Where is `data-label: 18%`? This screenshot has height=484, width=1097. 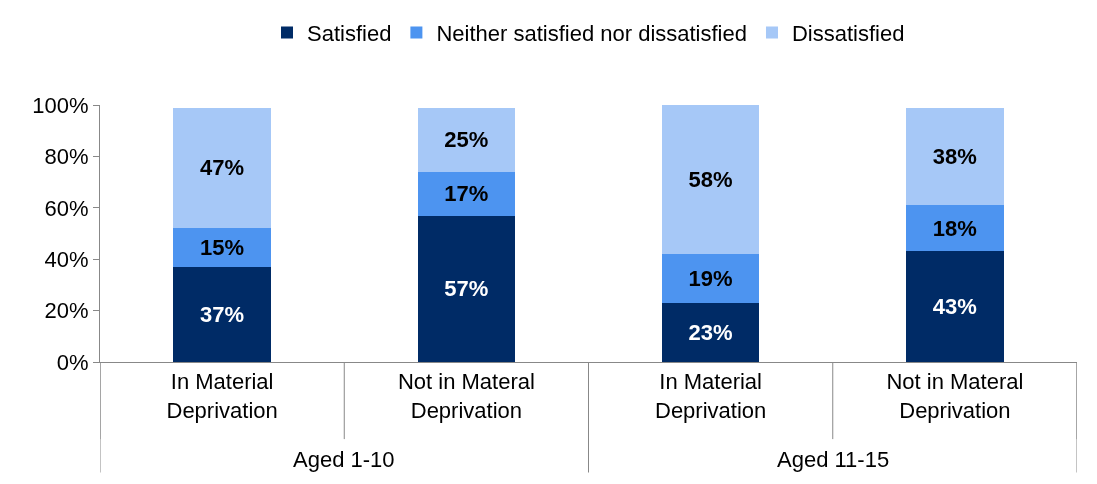
data-label: 18% is located at coordinates (954, 228).